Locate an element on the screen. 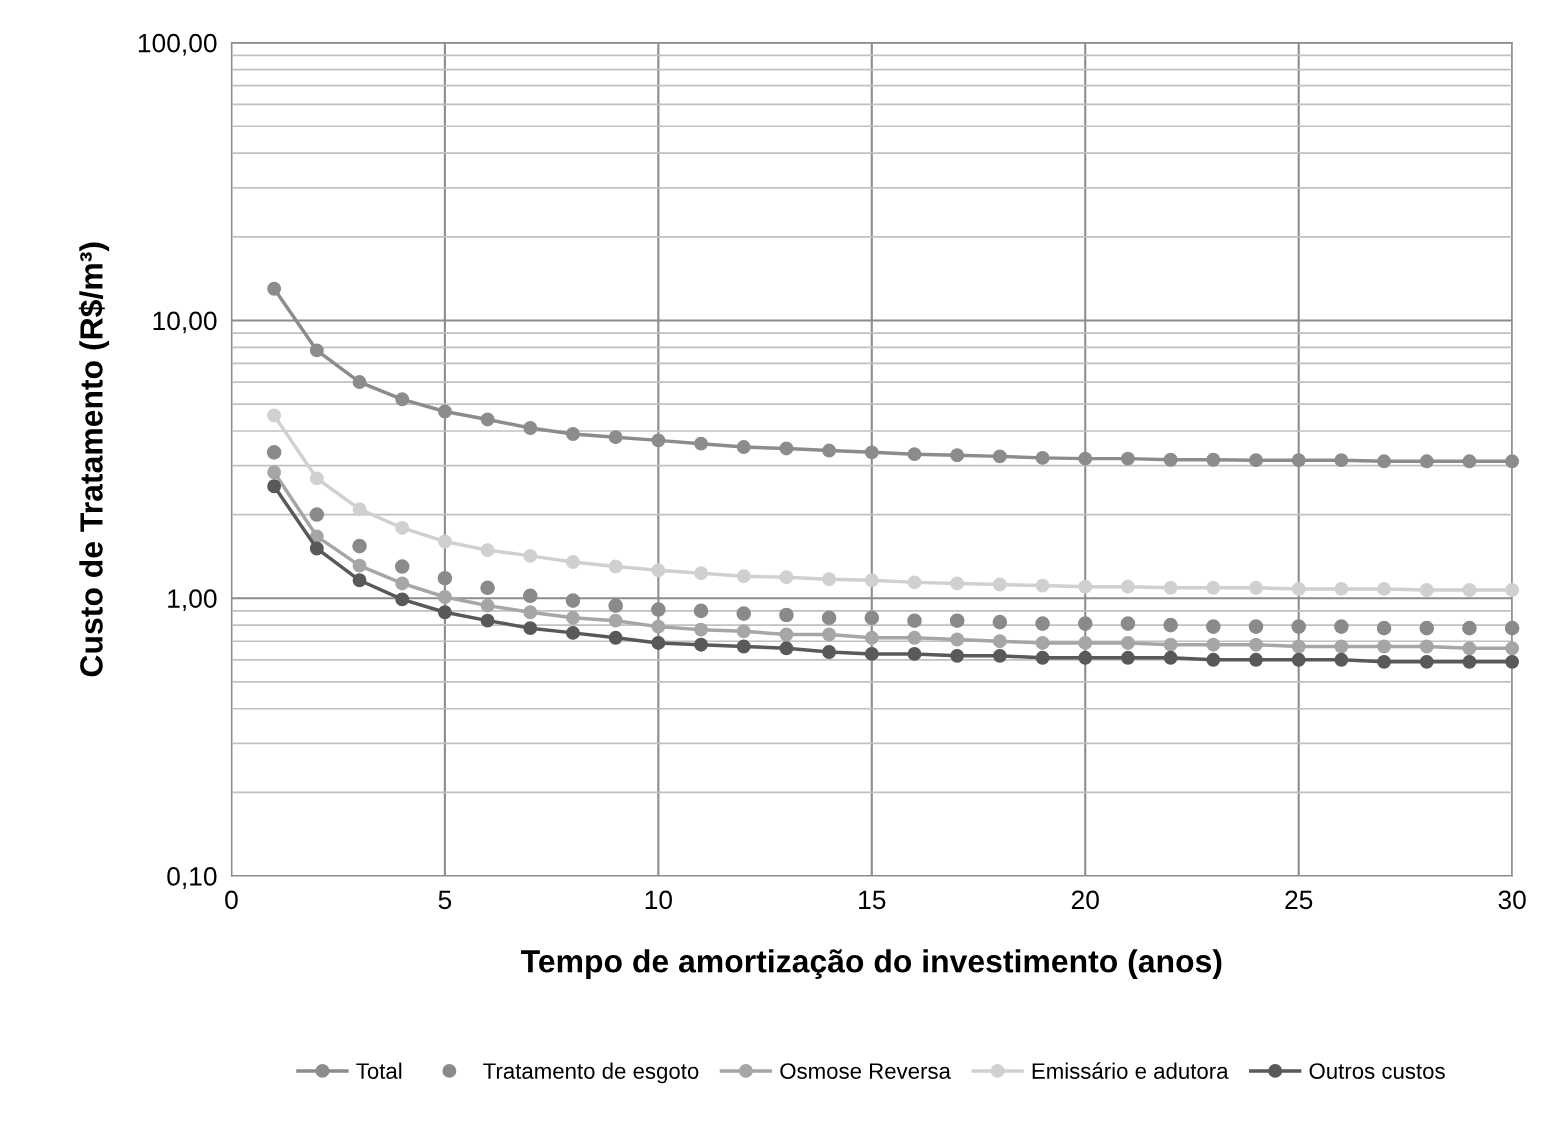  x-tick-label: 5 is located at coordinates (445, 900).